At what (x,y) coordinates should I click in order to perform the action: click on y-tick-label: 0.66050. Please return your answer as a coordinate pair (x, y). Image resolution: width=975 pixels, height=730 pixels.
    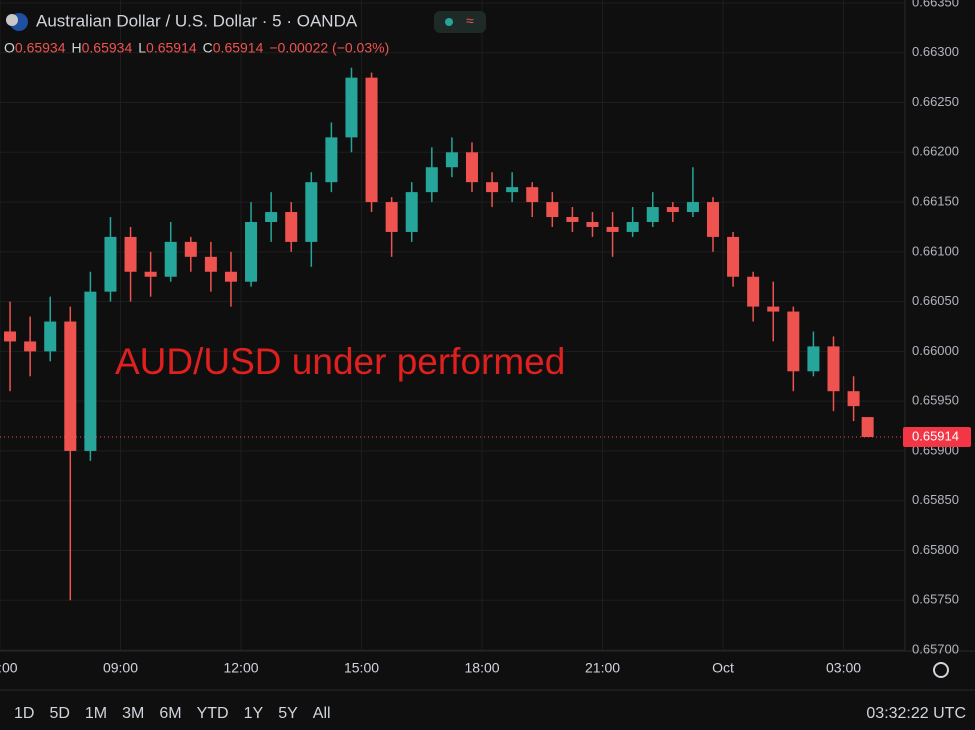
    Looking at the image, I should click on (935, 300).